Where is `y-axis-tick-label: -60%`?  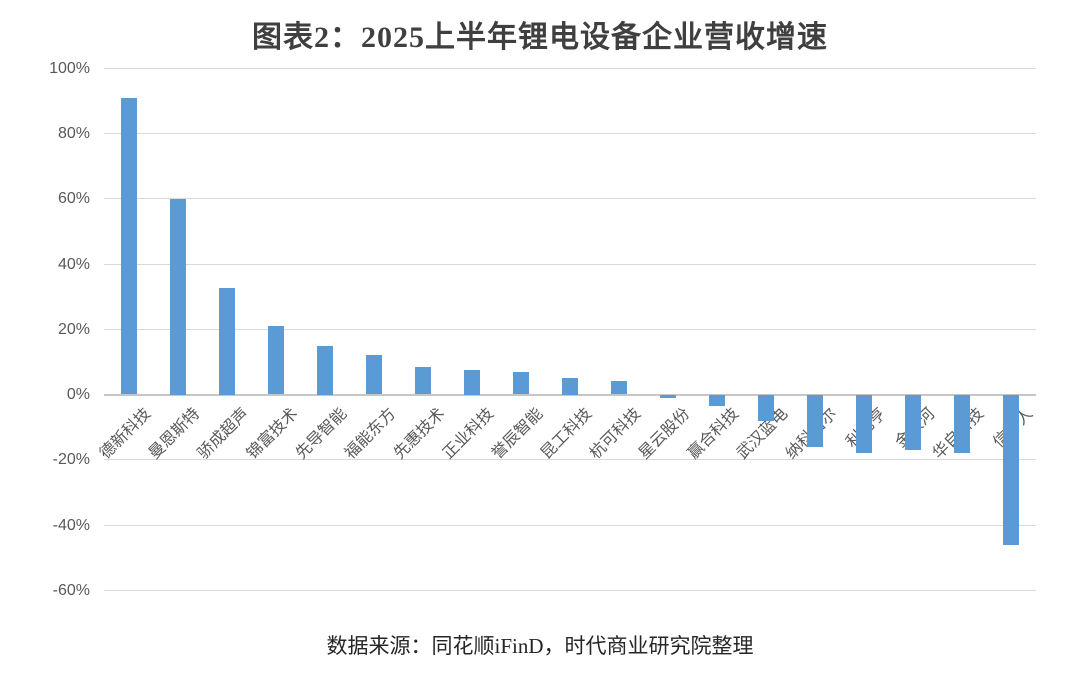 y-axis-tick-label: -60% is located at coordinates (71, 590).